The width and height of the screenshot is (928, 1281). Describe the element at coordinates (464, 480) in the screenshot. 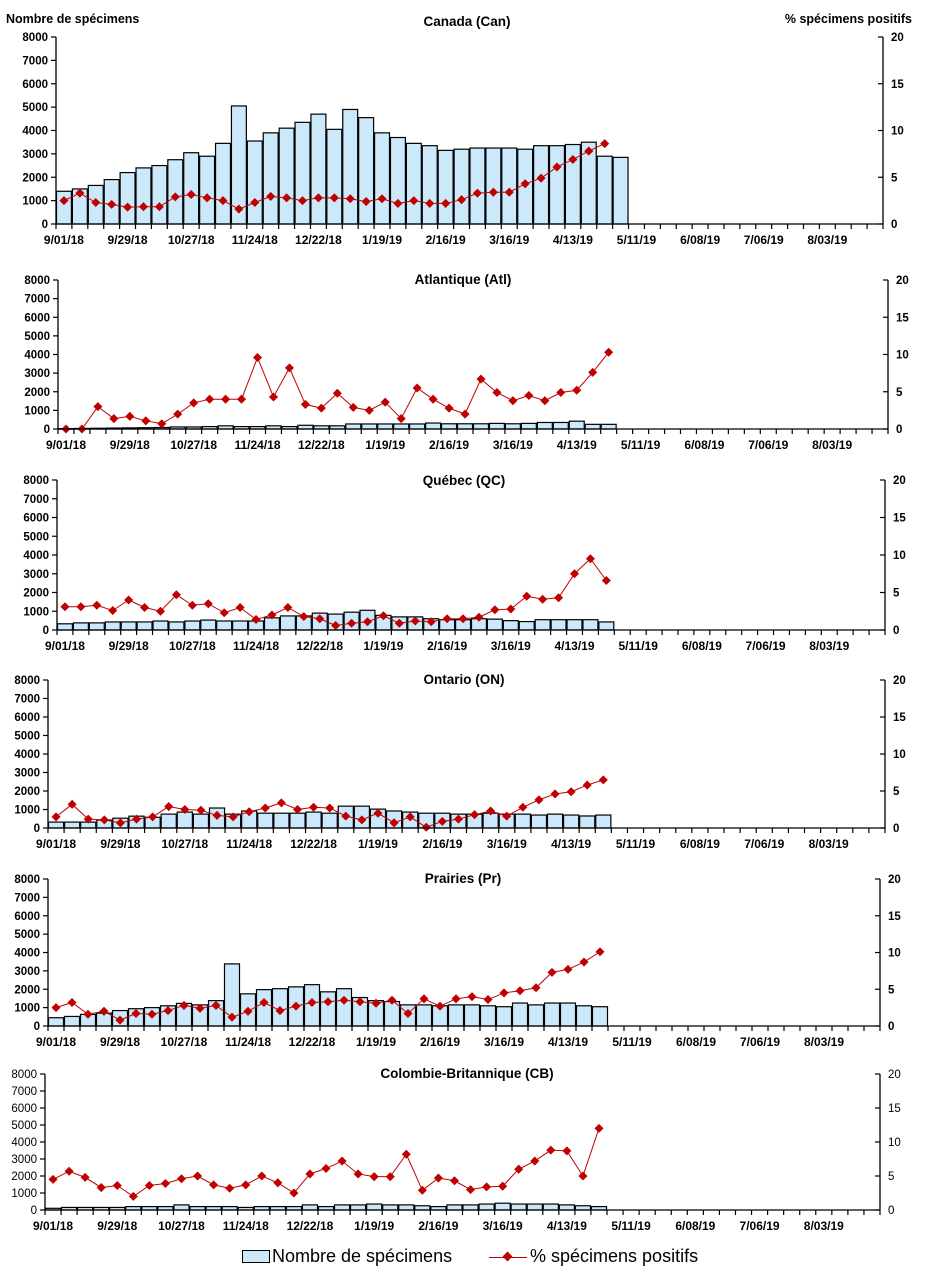

I see `chart-title: Québec (QC)` at that location.